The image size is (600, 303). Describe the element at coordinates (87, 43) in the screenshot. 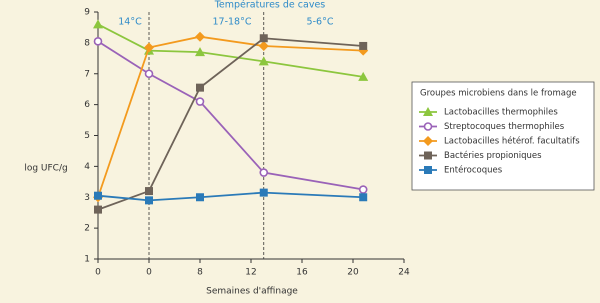

I see `y-tick-label: 8` at that location.